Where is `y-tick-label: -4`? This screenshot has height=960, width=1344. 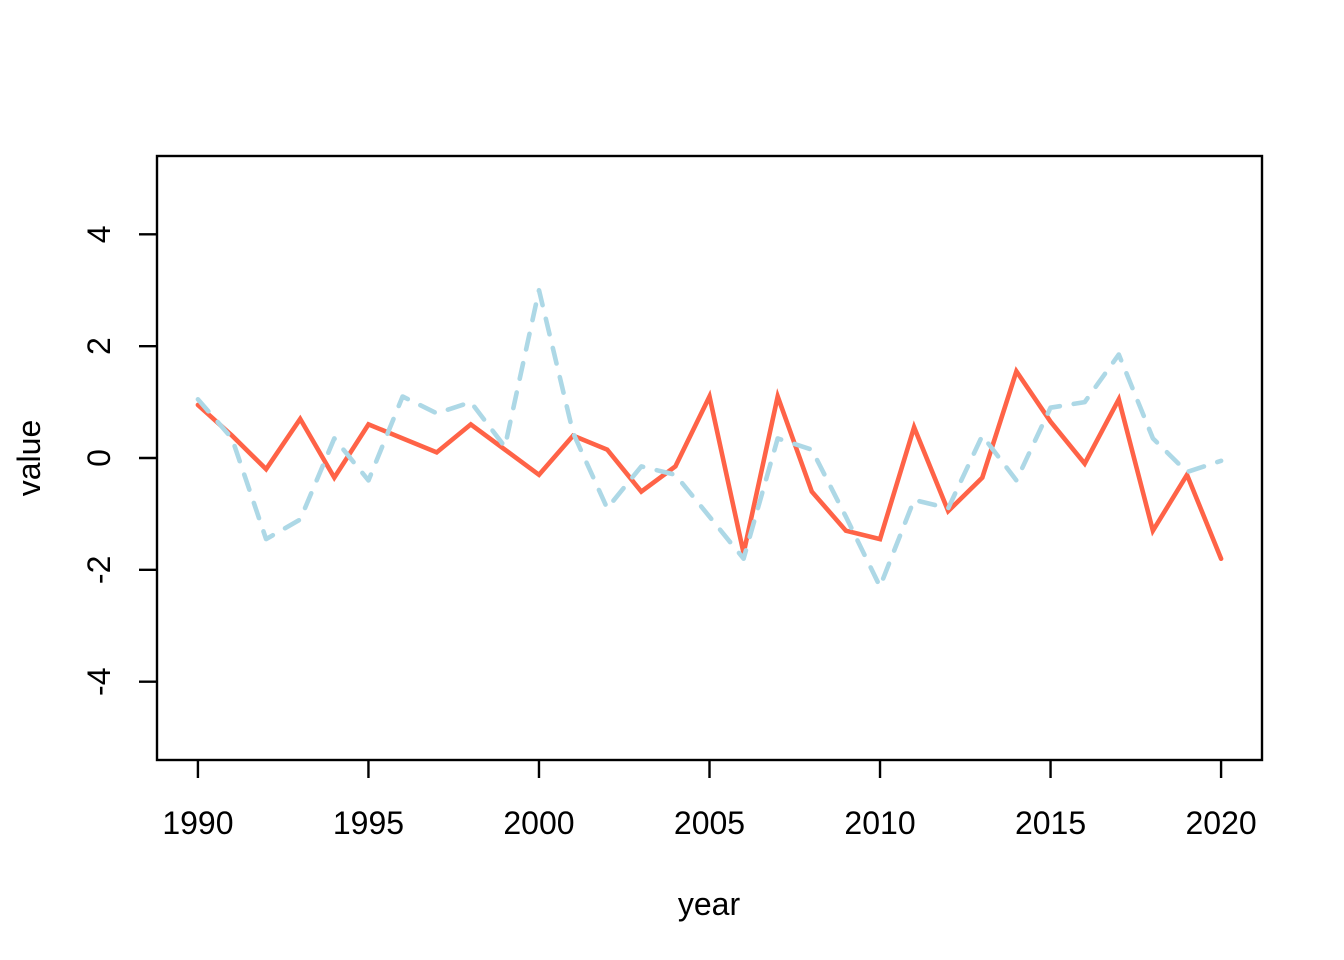 y-tick-label: -4 is located at coordinates (99, 681).